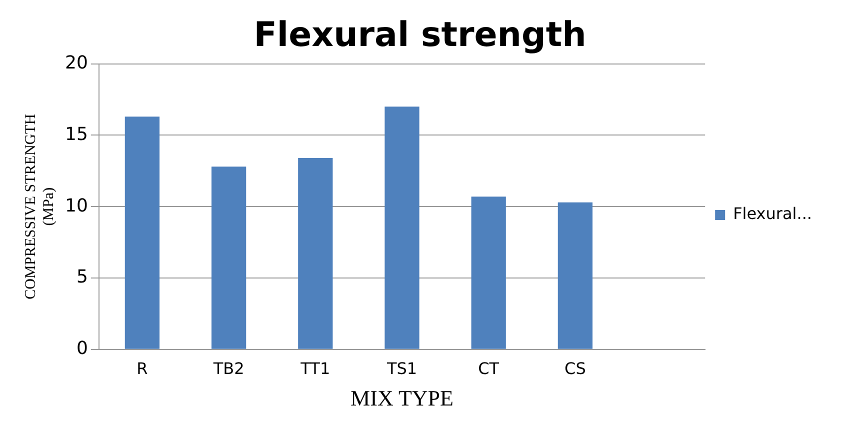 Image resolution: width=850 pixels, height=425 pixels. Describe the element at coordinates (420, 35) in the screenshot. I see `chart-title: Flexural strength` at that location.